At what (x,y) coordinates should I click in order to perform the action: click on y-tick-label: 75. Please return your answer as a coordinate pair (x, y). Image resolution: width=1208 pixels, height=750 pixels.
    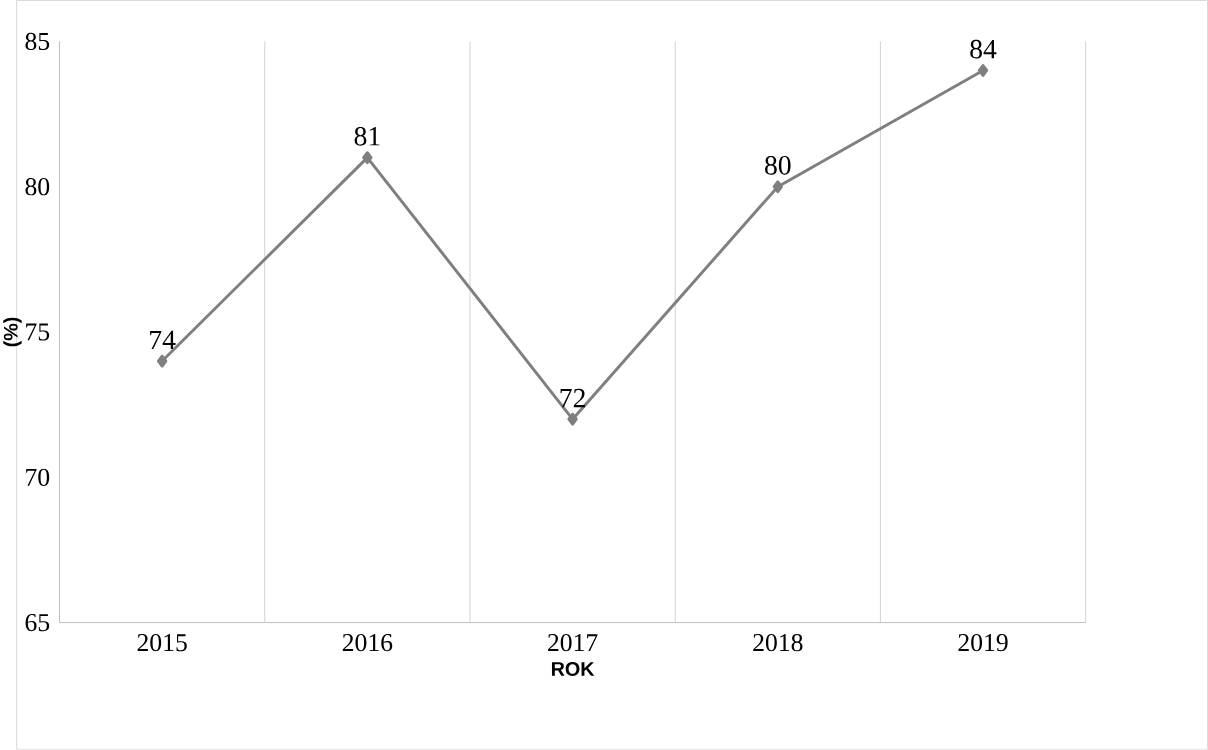
    Looking at the image, I should click on (38, 332).